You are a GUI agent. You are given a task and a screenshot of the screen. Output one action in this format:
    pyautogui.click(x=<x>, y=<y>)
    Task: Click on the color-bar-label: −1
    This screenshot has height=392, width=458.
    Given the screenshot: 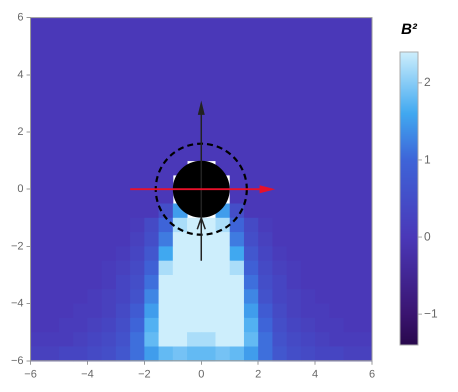 What is the action you would take?
    pyautogui.click(x=431, y=313)
    